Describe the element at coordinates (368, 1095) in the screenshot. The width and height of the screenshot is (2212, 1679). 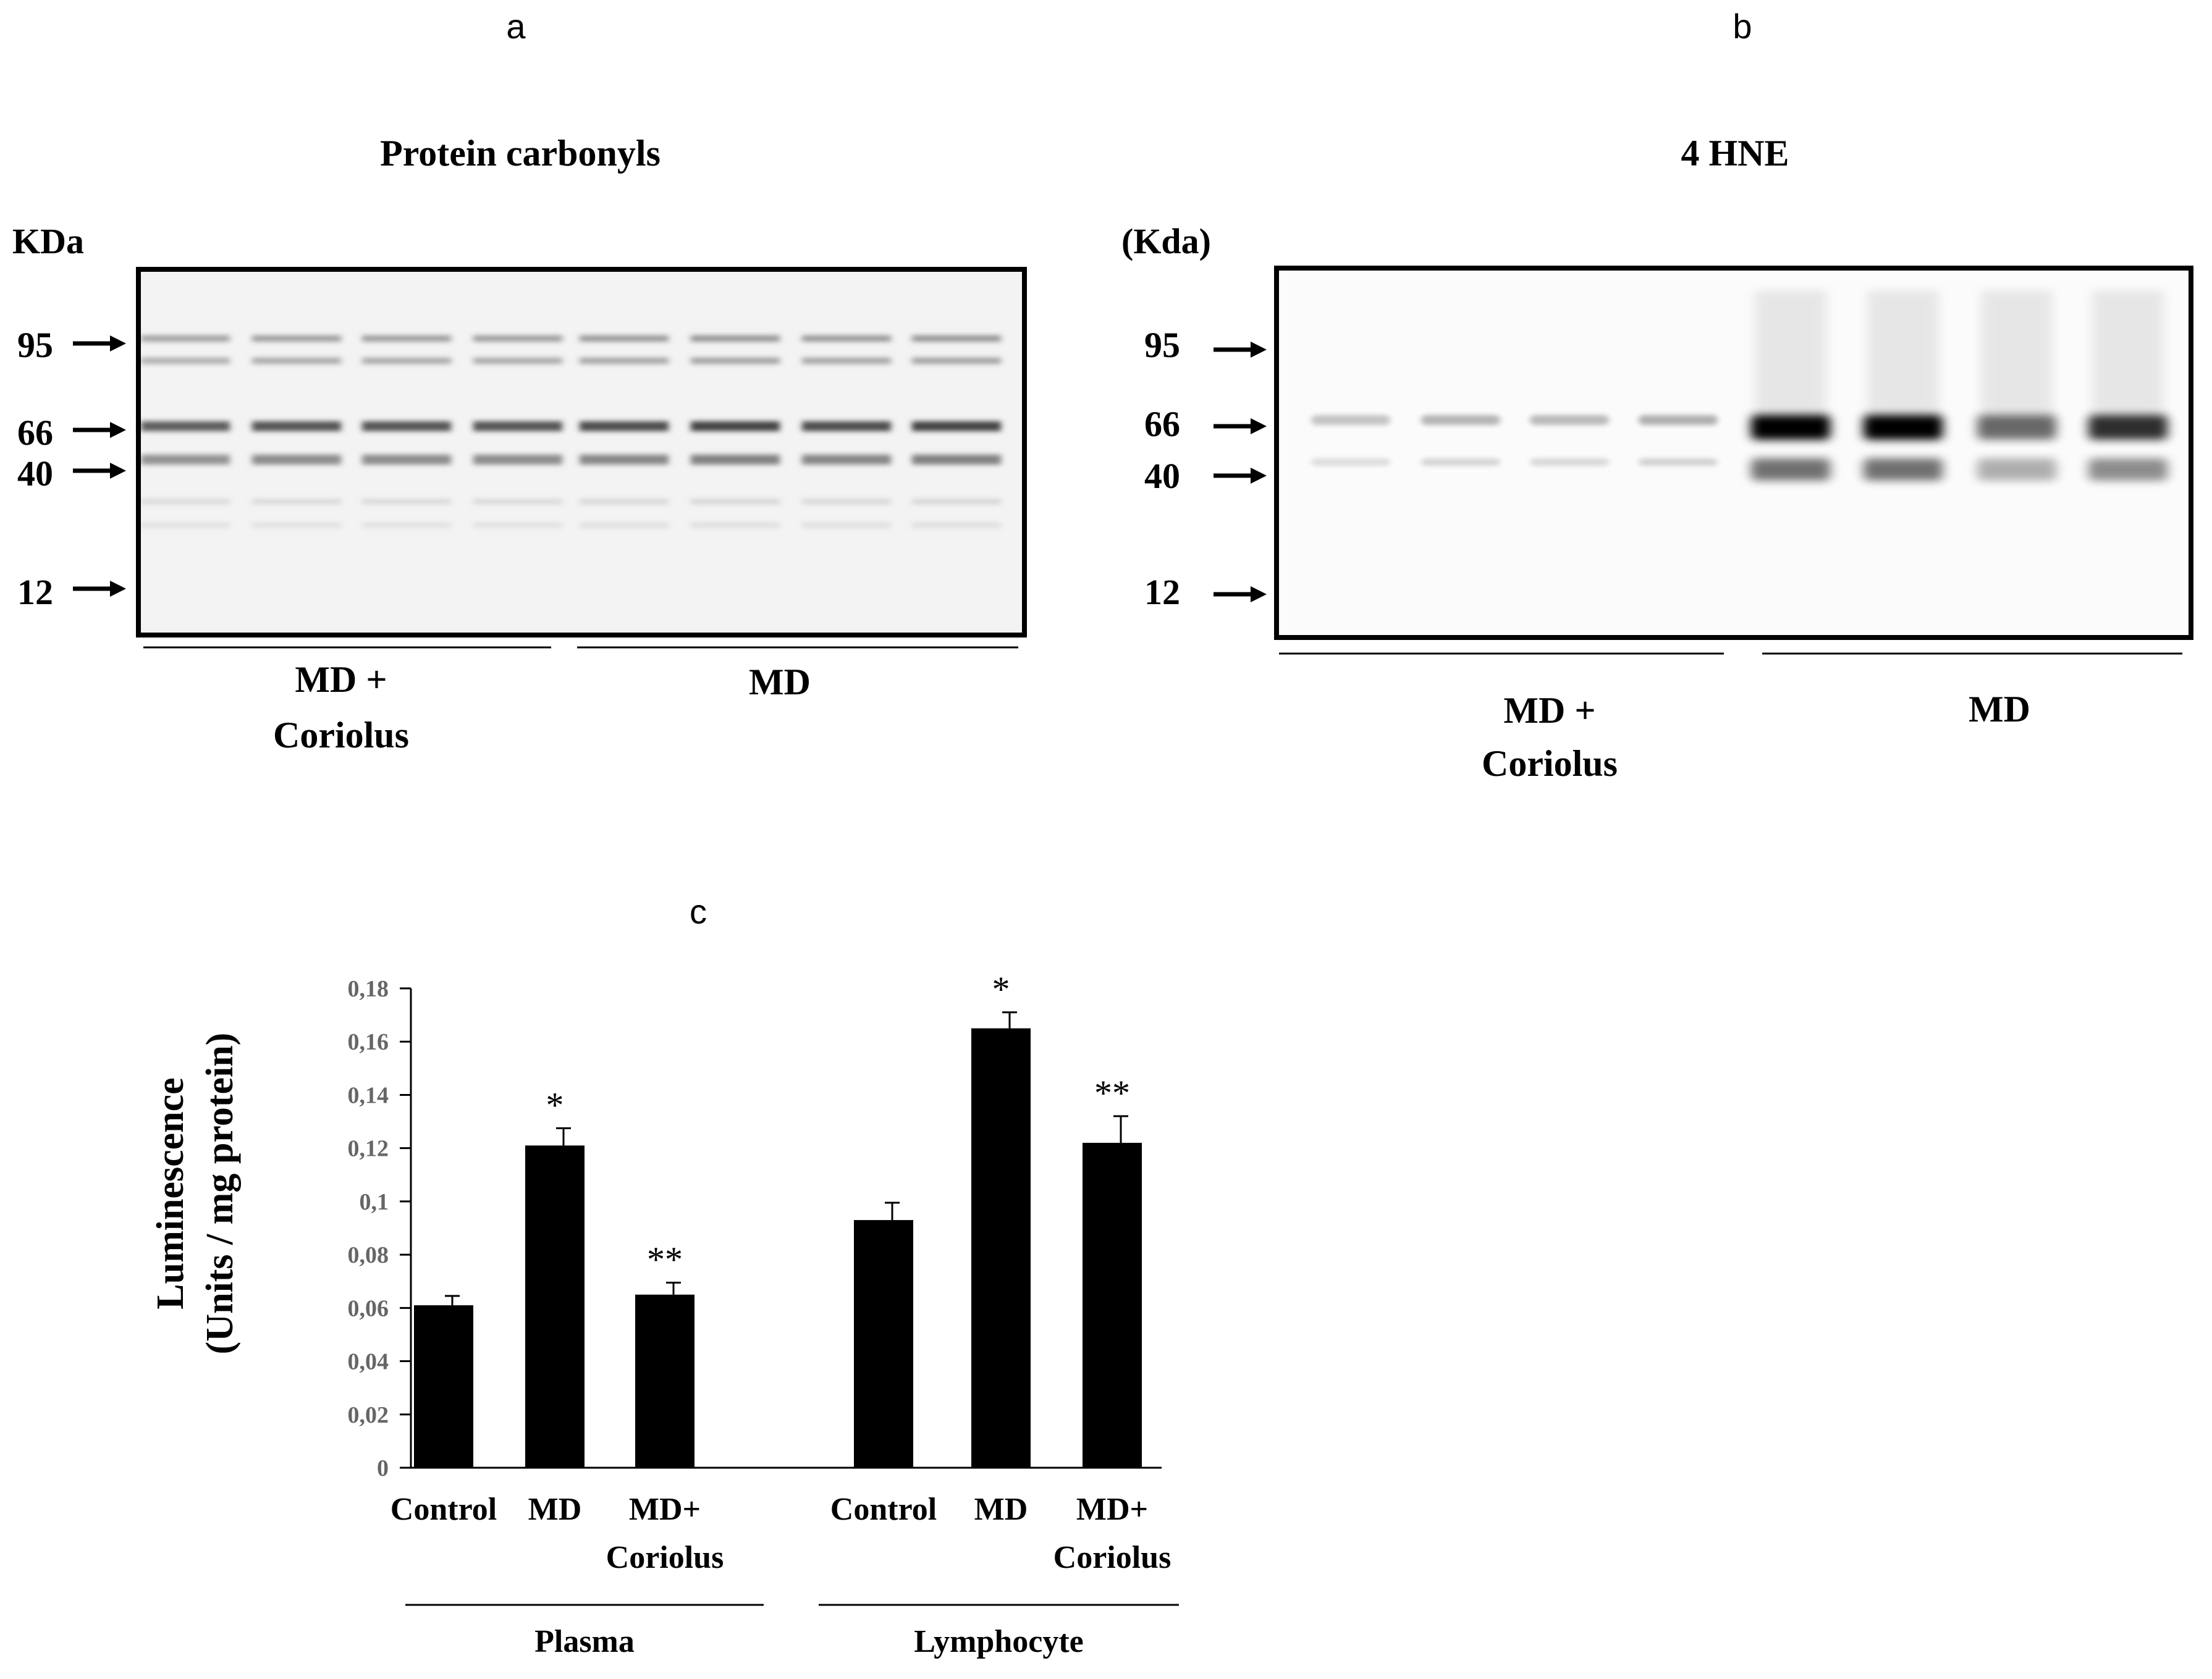
I see `y-tick-label: 0,14` at that location.